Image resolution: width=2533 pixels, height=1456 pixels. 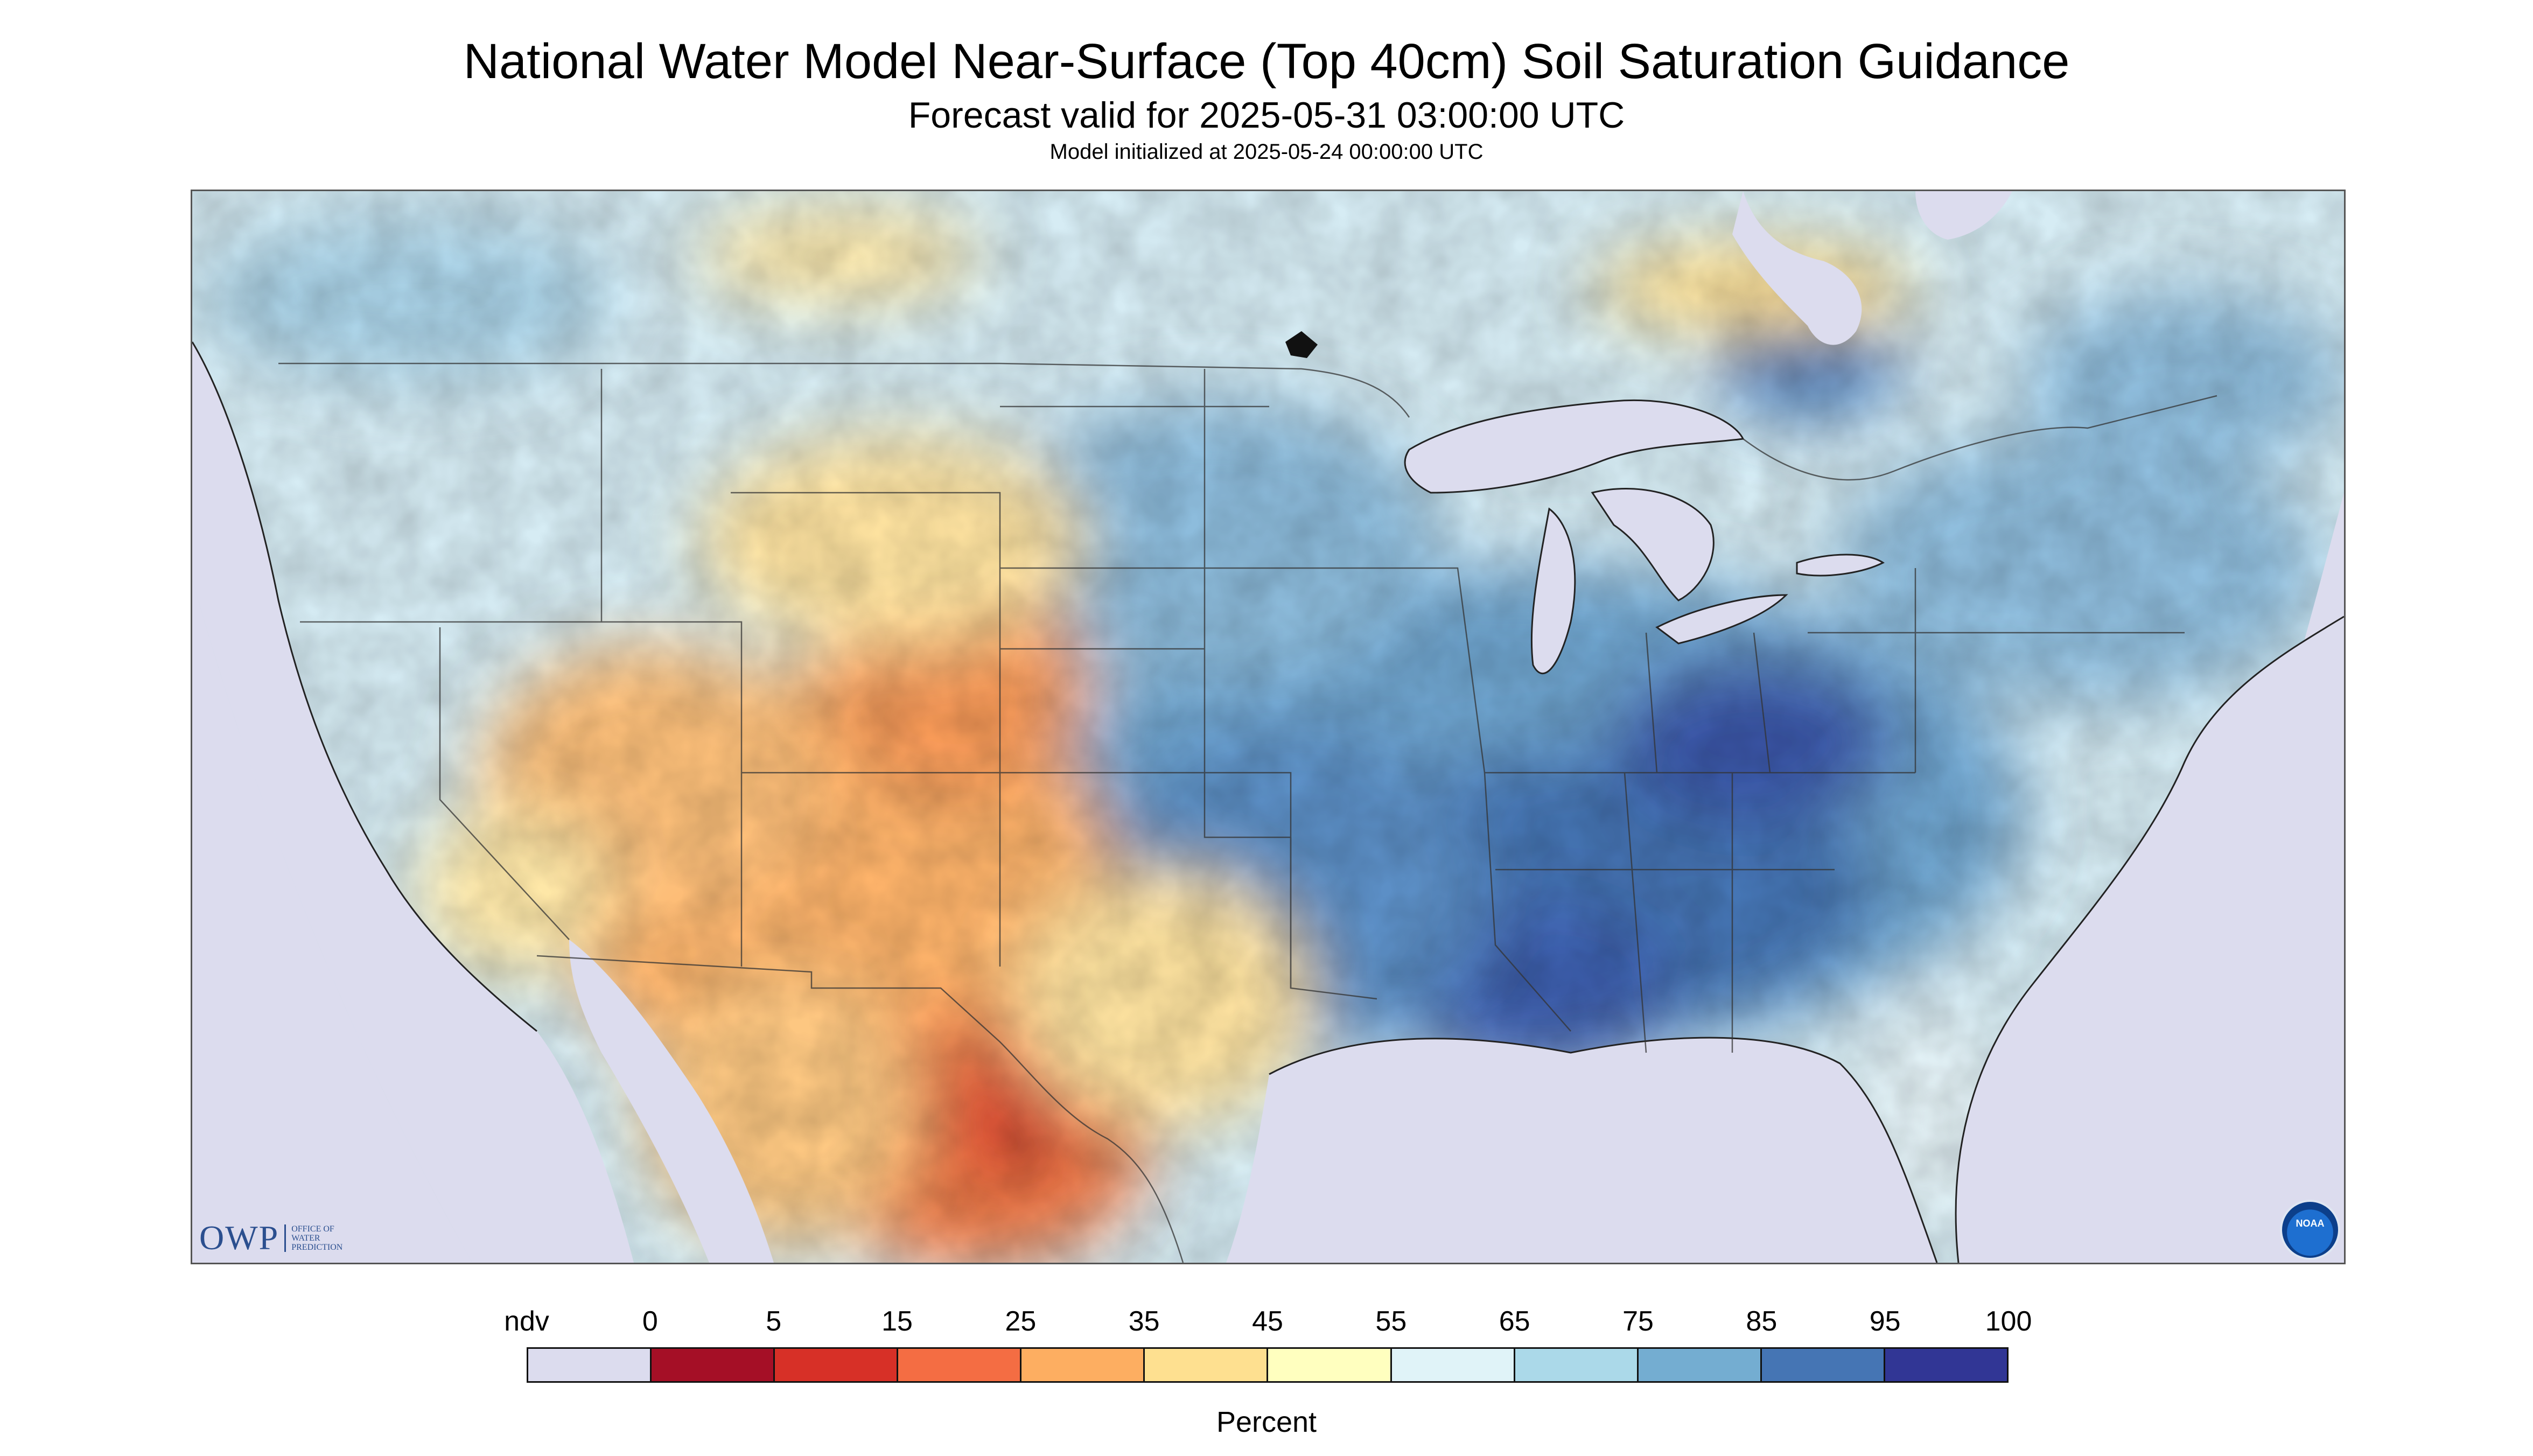 I want to click on legend-label: 100, so click(x=2008, y=1321).